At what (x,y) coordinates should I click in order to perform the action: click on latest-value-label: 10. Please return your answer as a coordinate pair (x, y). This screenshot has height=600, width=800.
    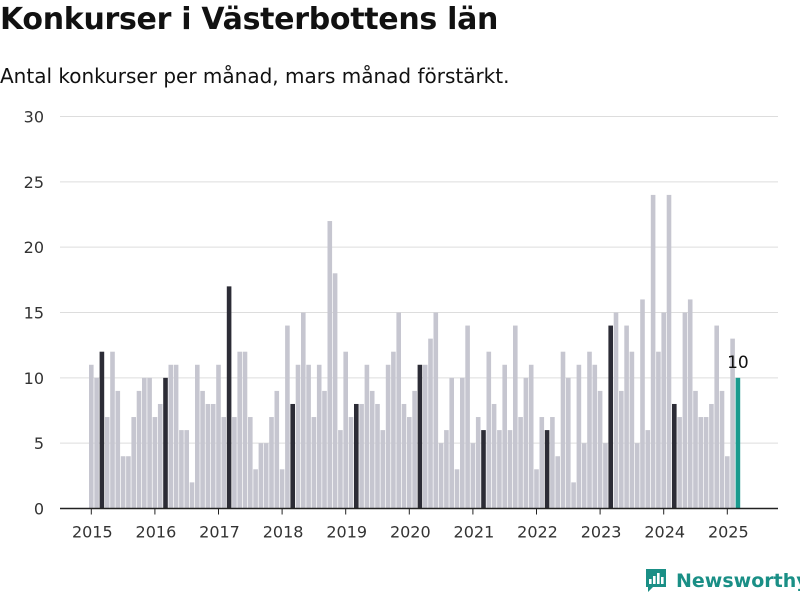
    Looking at the image, I should click on (738, 363).